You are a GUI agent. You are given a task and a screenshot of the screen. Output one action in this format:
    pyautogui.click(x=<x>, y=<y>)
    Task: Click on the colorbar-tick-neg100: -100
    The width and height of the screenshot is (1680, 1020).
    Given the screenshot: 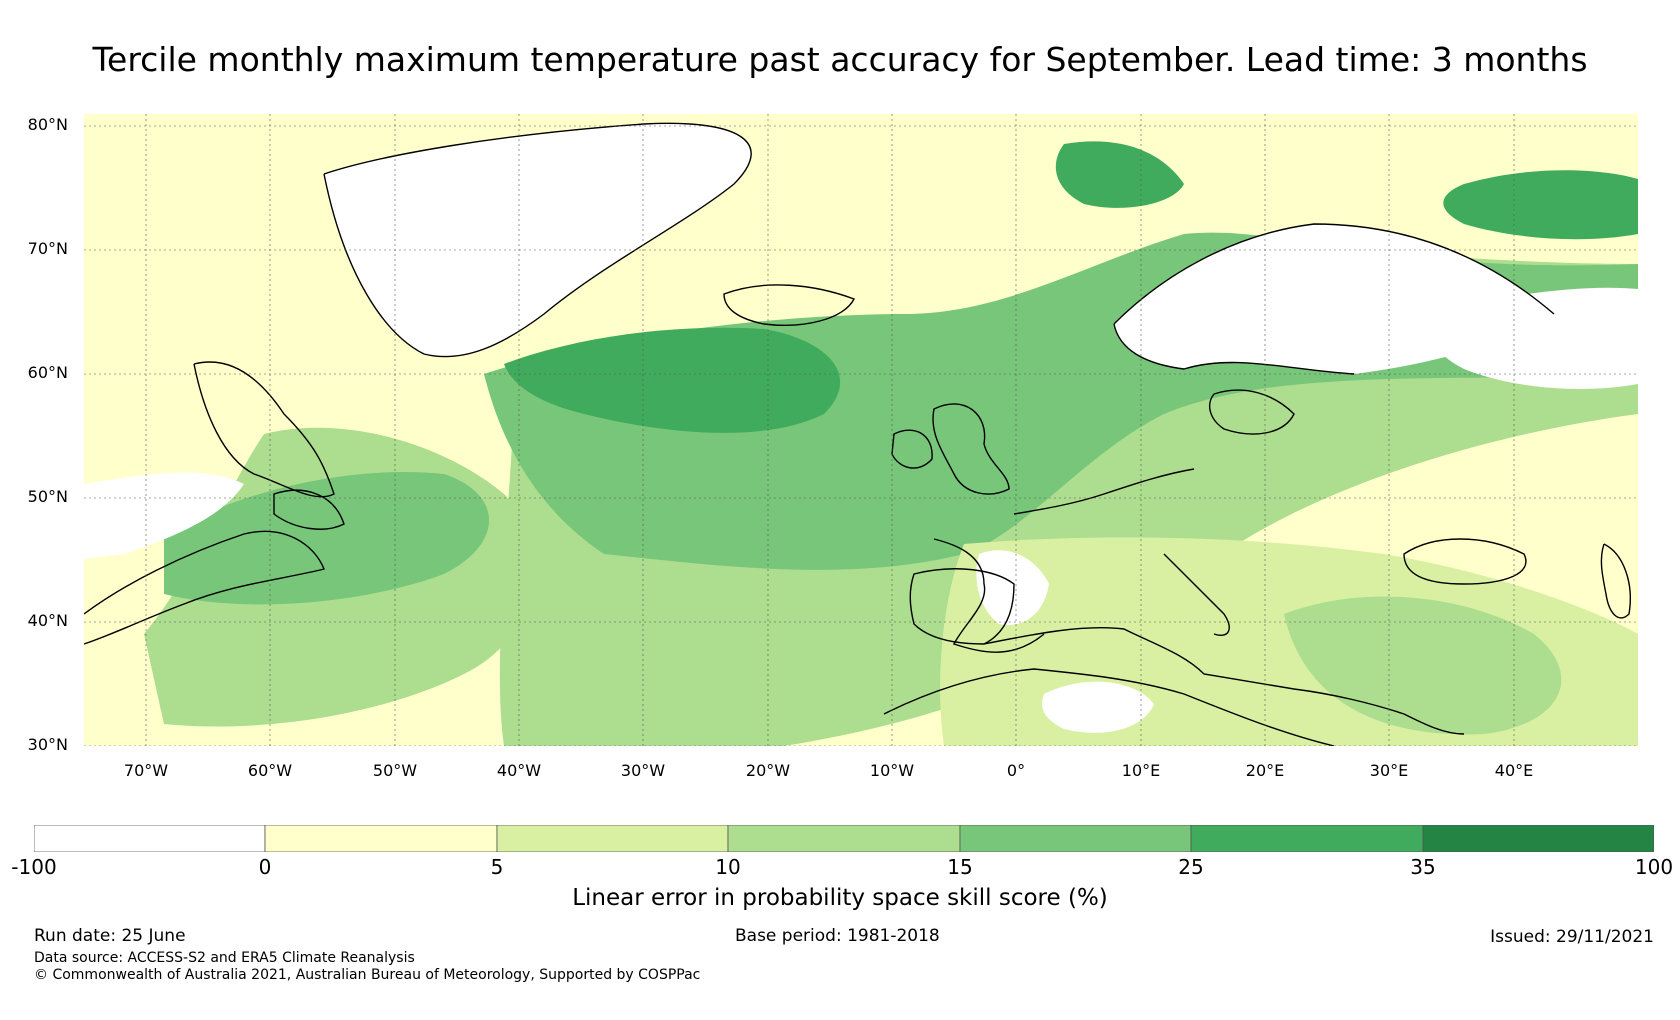 What is the action you would take?
    pyautogui.click(x=34, y=867)
    